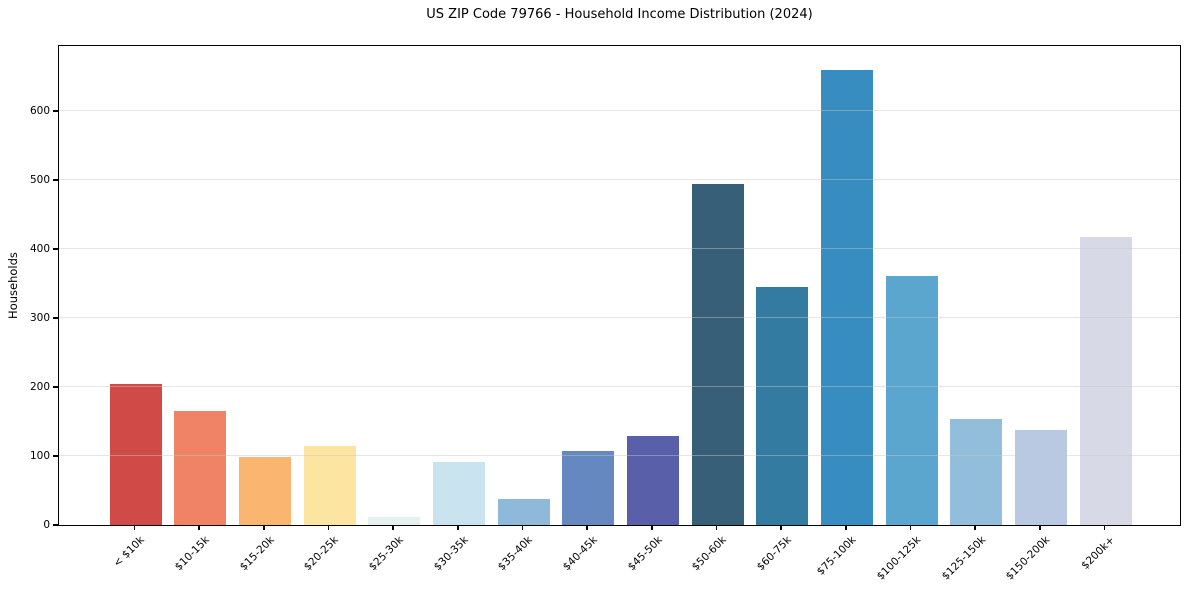  Describe the element at coordinates (898, 558) in the screenshot. I see `x-tick-label-$100-125k: $100-125k` at that location.